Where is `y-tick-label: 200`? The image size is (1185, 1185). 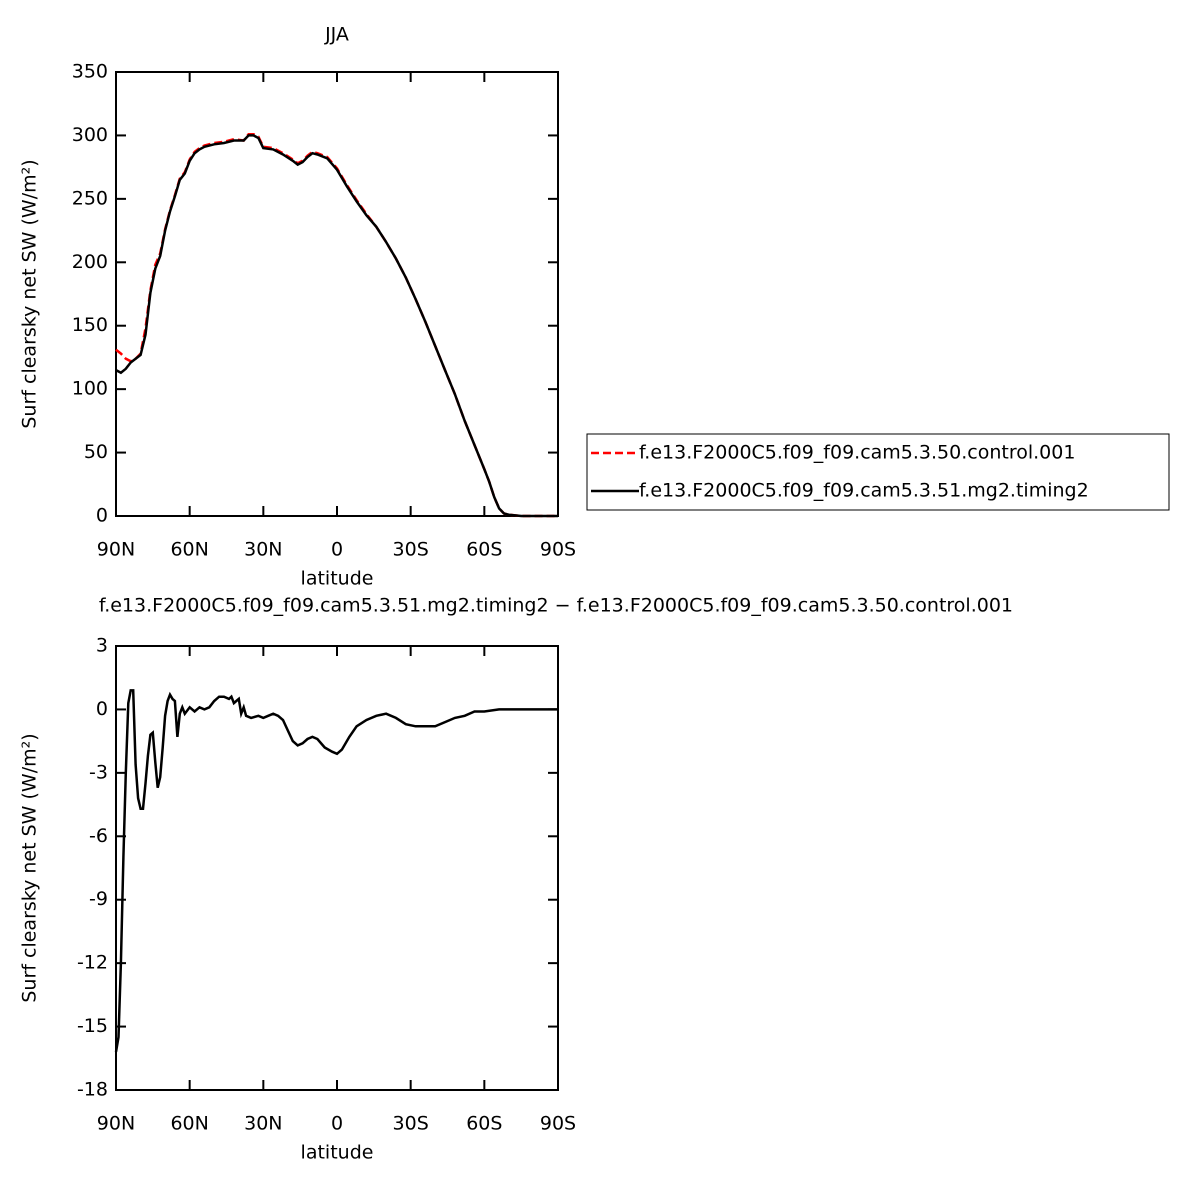 y-tick-label: 200 is located at coordinates (90, 262).